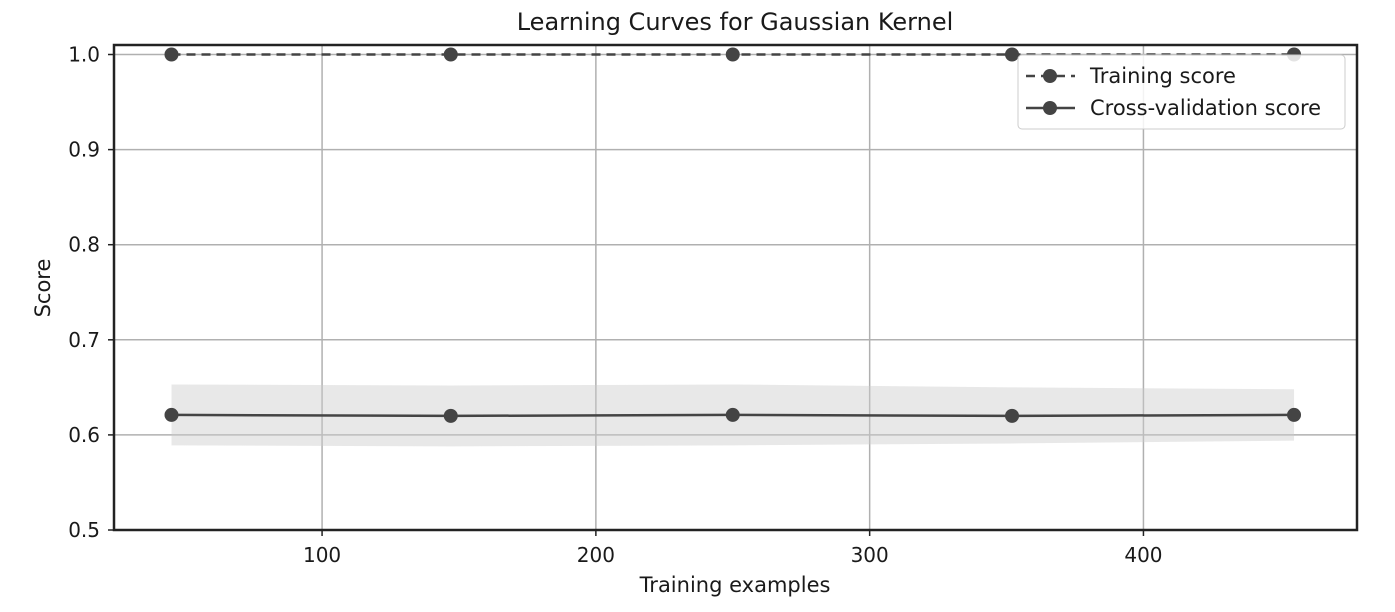 Image resolution: width=1395 pixels, height=612 pixels. Describe the element at coordinates (84, 55) in the screenshot. I see `y-tick-label: 1.0` at that location.